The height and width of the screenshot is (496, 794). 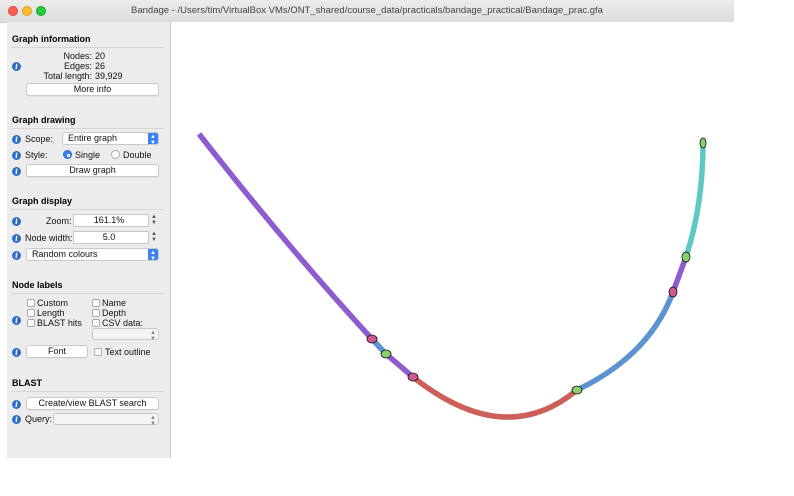 What do you see at coordinates (128, 352) in the screenshot?
I see `text-outline-label: Text outline` at bounding box center [128, 352].